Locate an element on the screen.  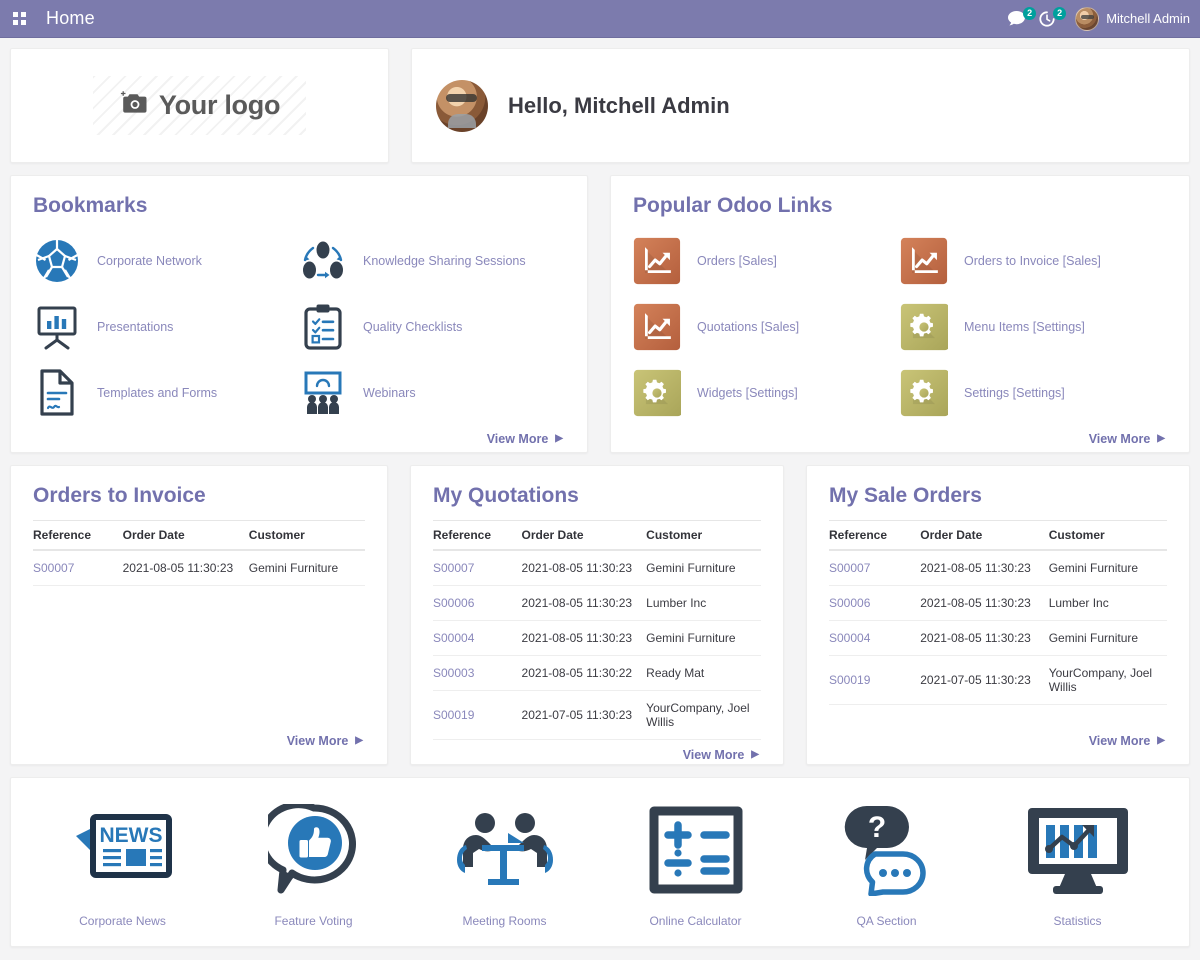
top-row: Your logo Hello, Mitchell Admin is located at coordinates (600, 105).